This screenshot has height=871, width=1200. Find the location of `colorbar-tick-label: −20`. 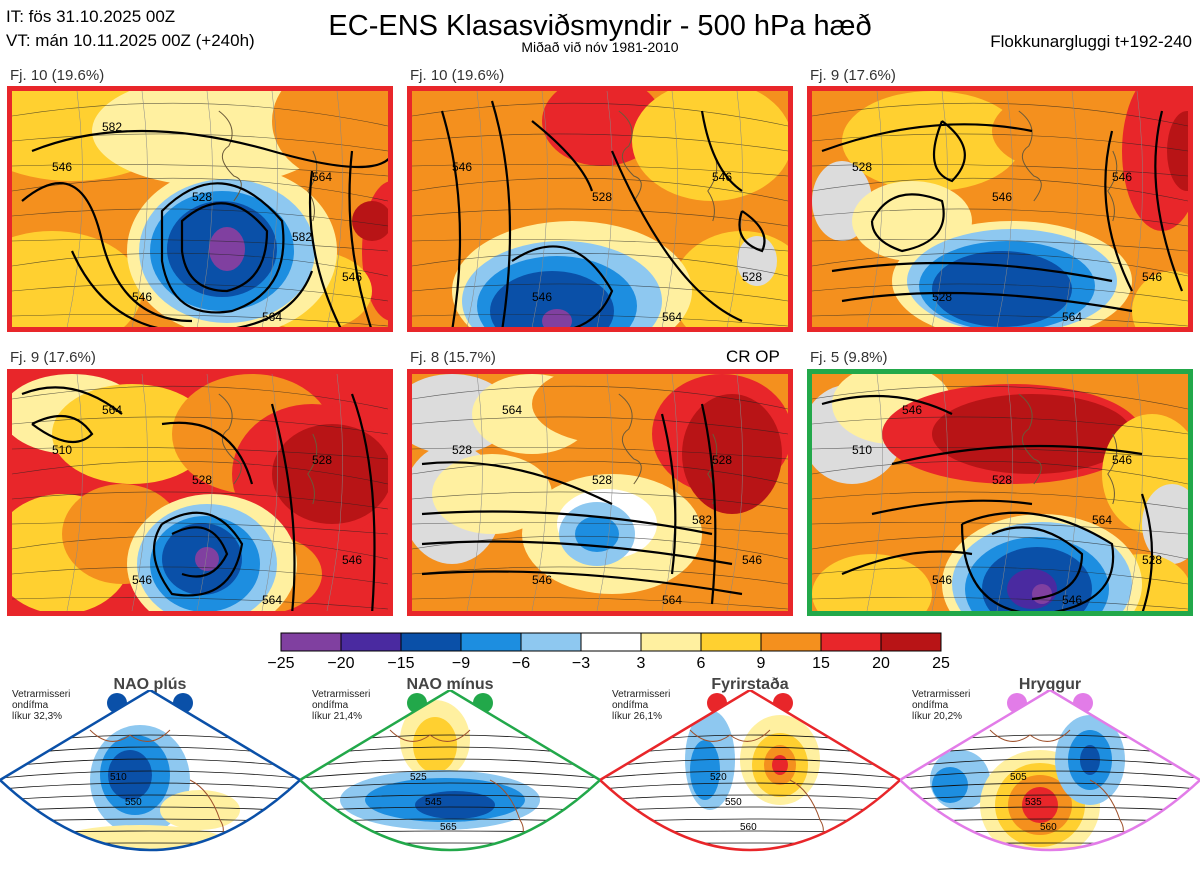

colorbar-tick-label: −20 is located at coordinates (341, 663).